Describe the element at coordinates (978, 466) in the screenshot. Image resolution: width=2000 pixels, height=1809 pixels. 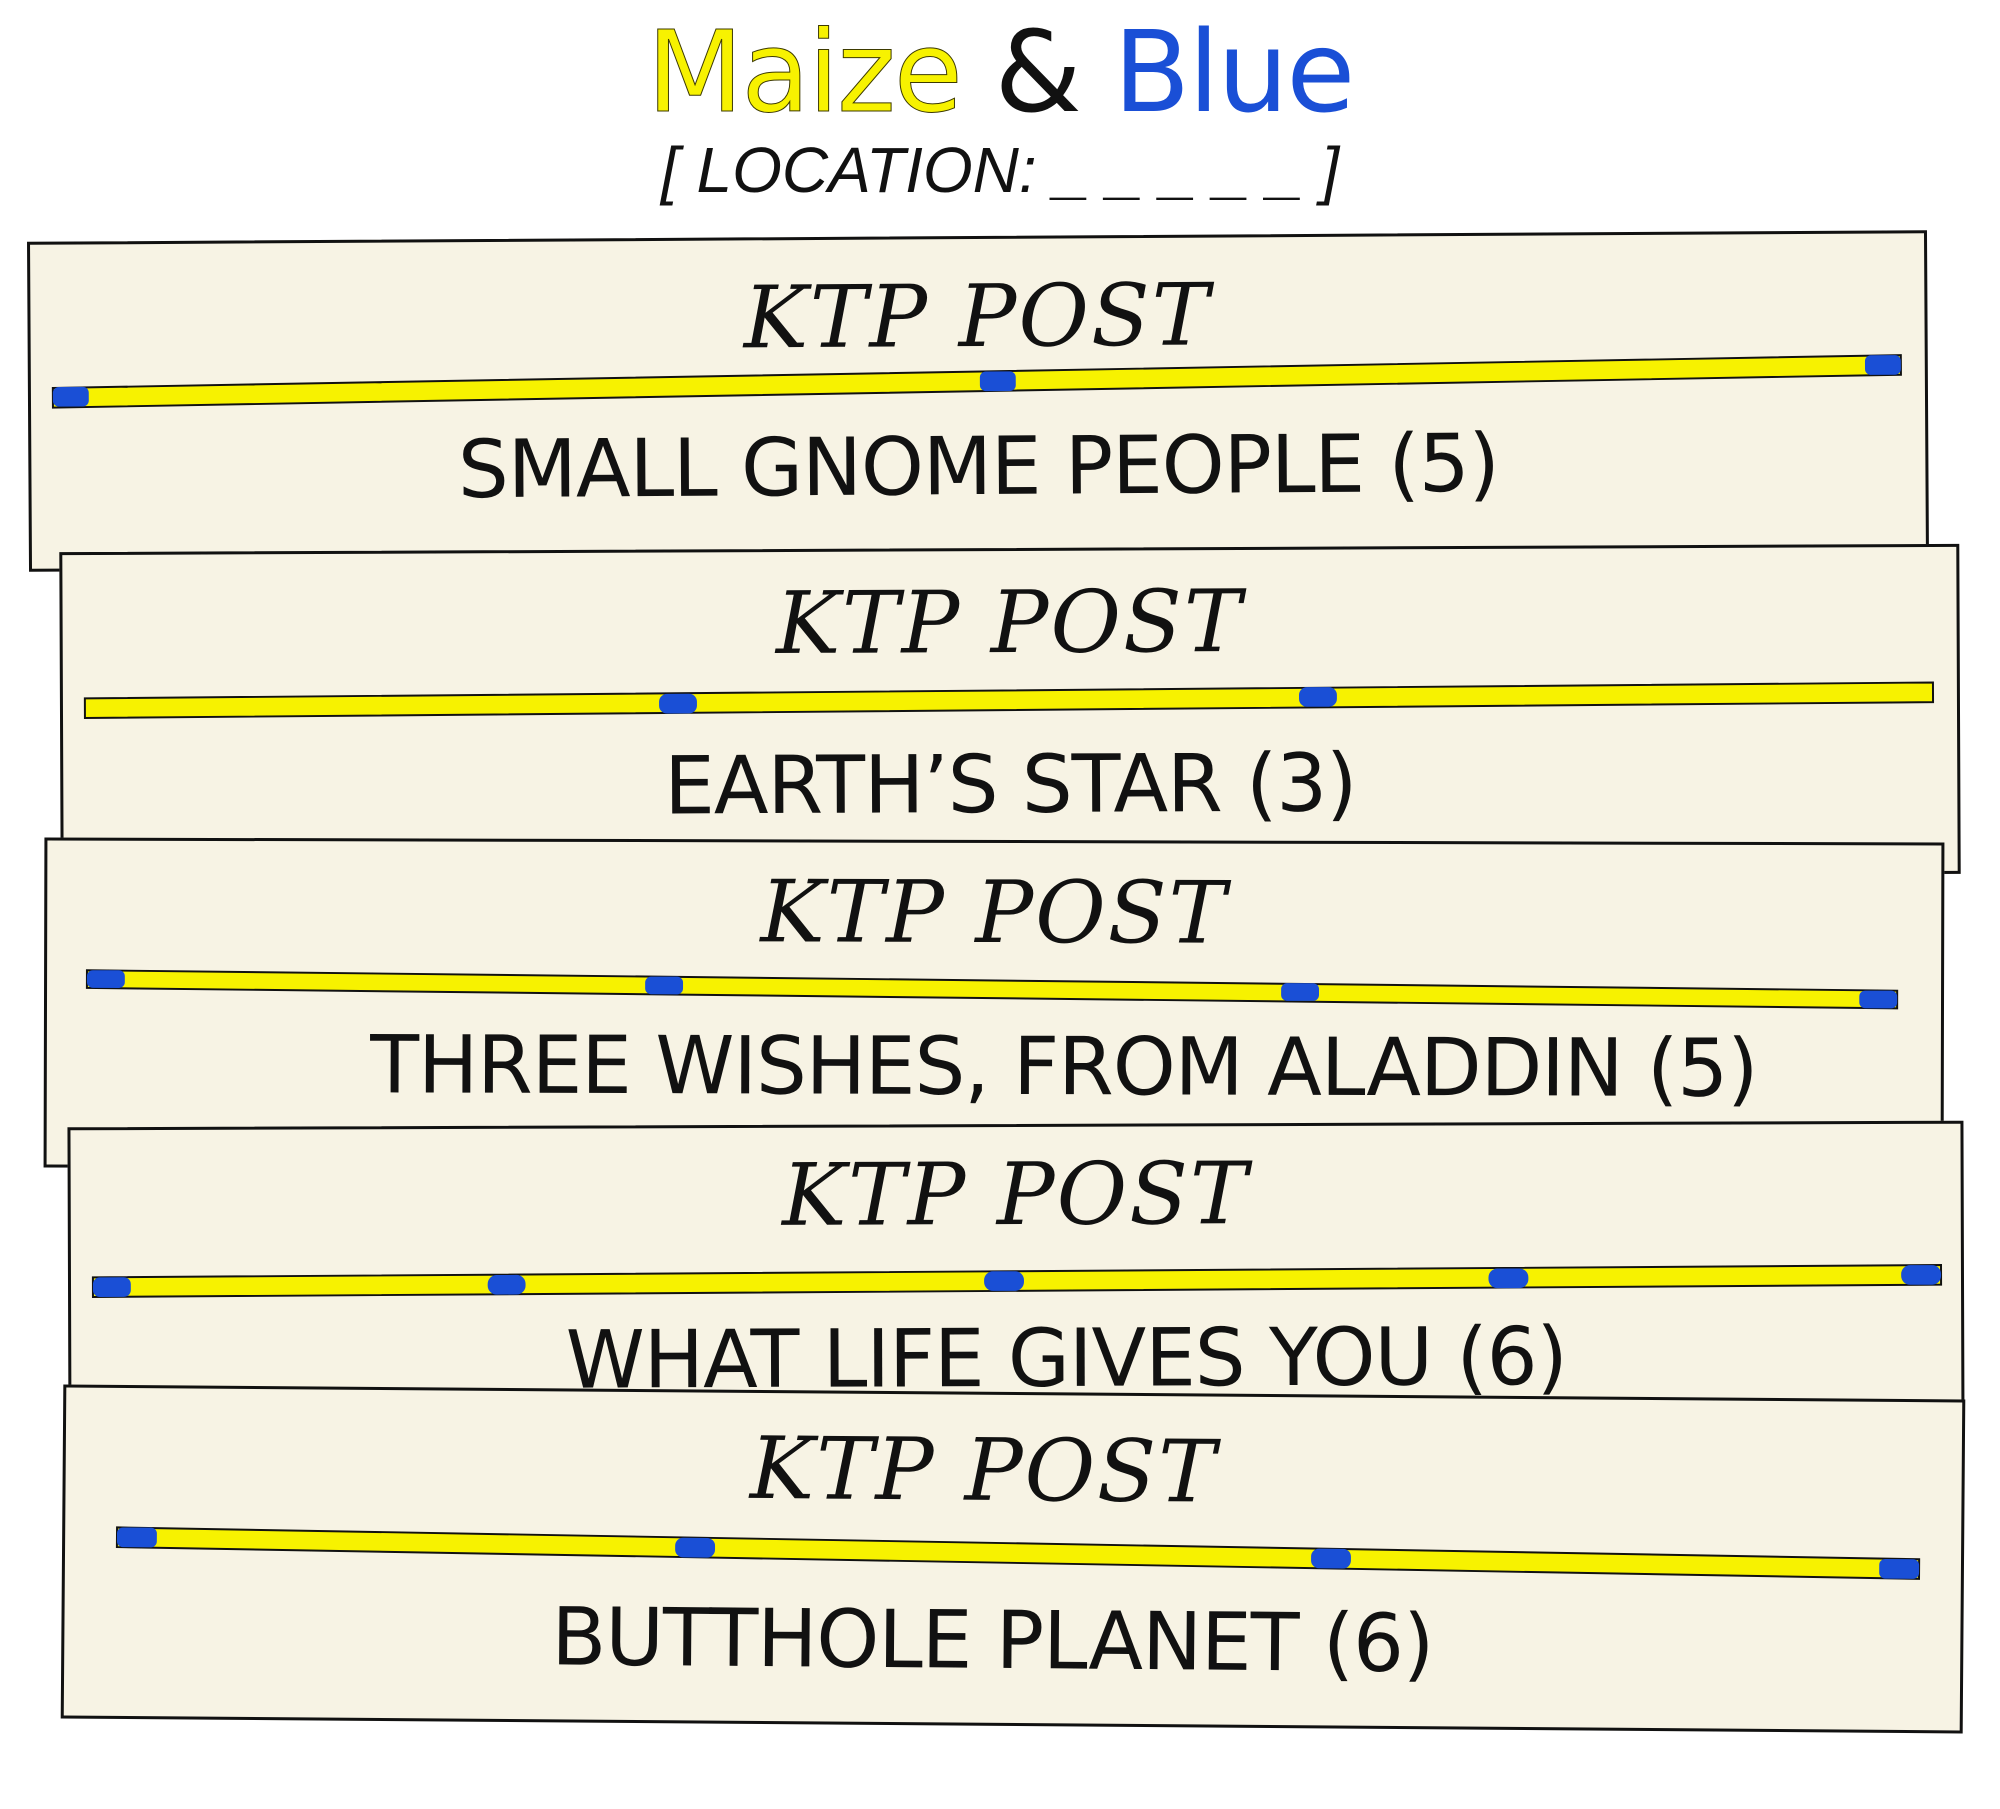
I see `card-clue: SMALL GNOME PEOPLE (5)` at that location.